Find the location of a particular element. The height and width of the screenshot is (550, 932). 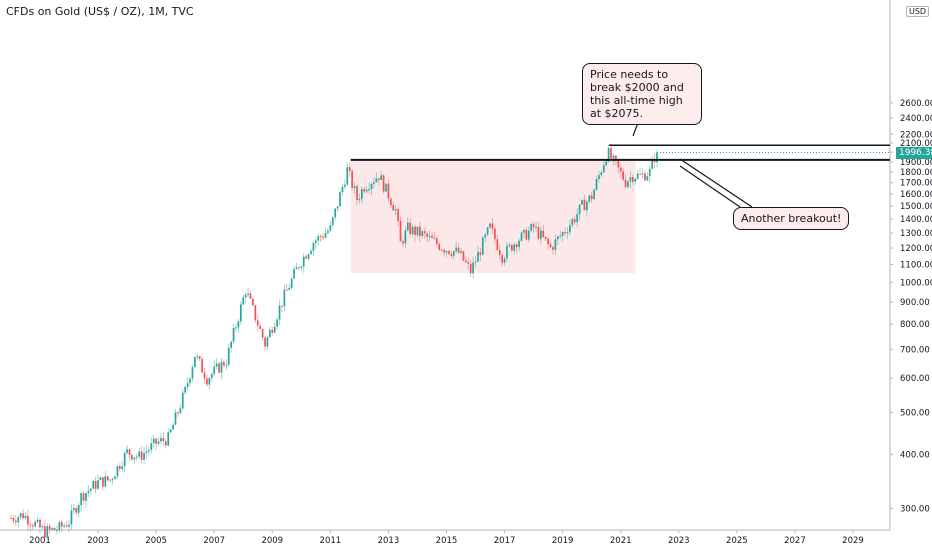

currency-badge: USD is located at coordinates (918, 11).